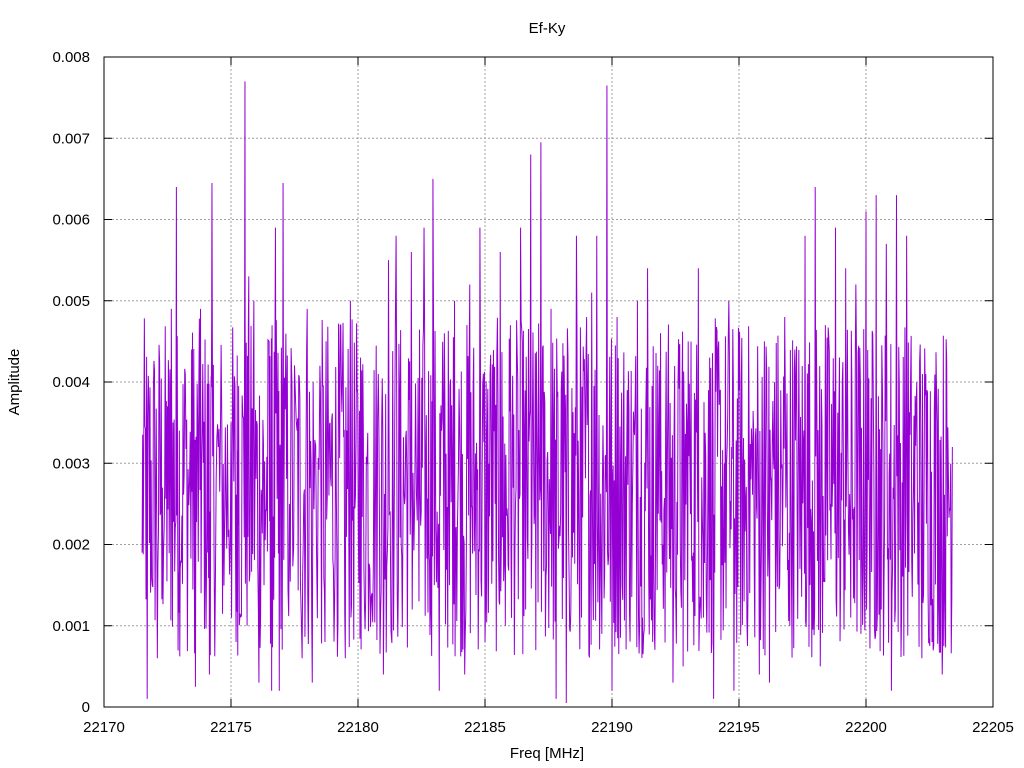 The width and height of the screenshot is (1024, 768). What do you see at coordinates (14, 382) in the screenshot?
I see `y-axis-label: Amplitude` at bounding box center [14, 382].